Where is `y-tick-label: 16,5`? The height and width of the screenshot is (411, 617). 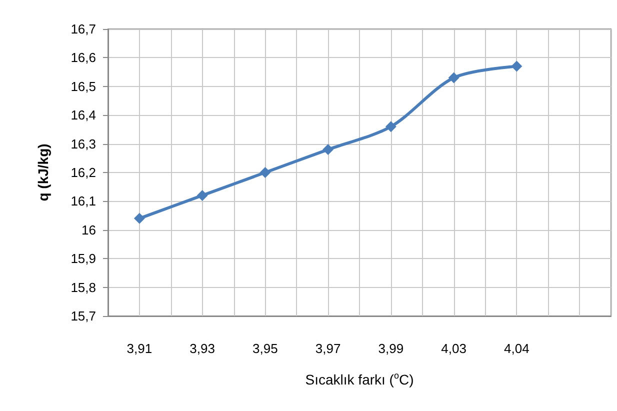
y-tick-label: 16,5 is located at coordinates (83, 86).